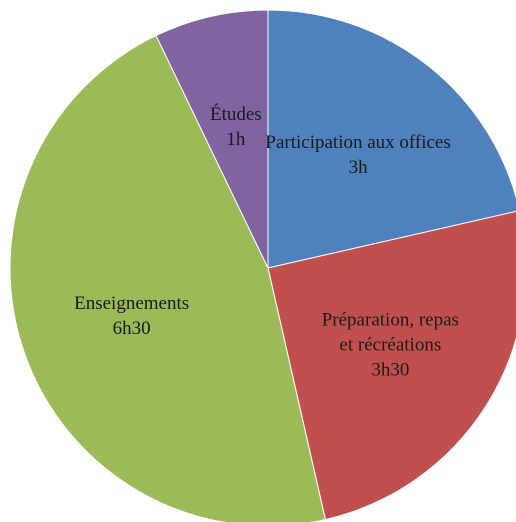 This screenshot has height=522, width=516. I want to click on category-name: Études, so click(235, 115).